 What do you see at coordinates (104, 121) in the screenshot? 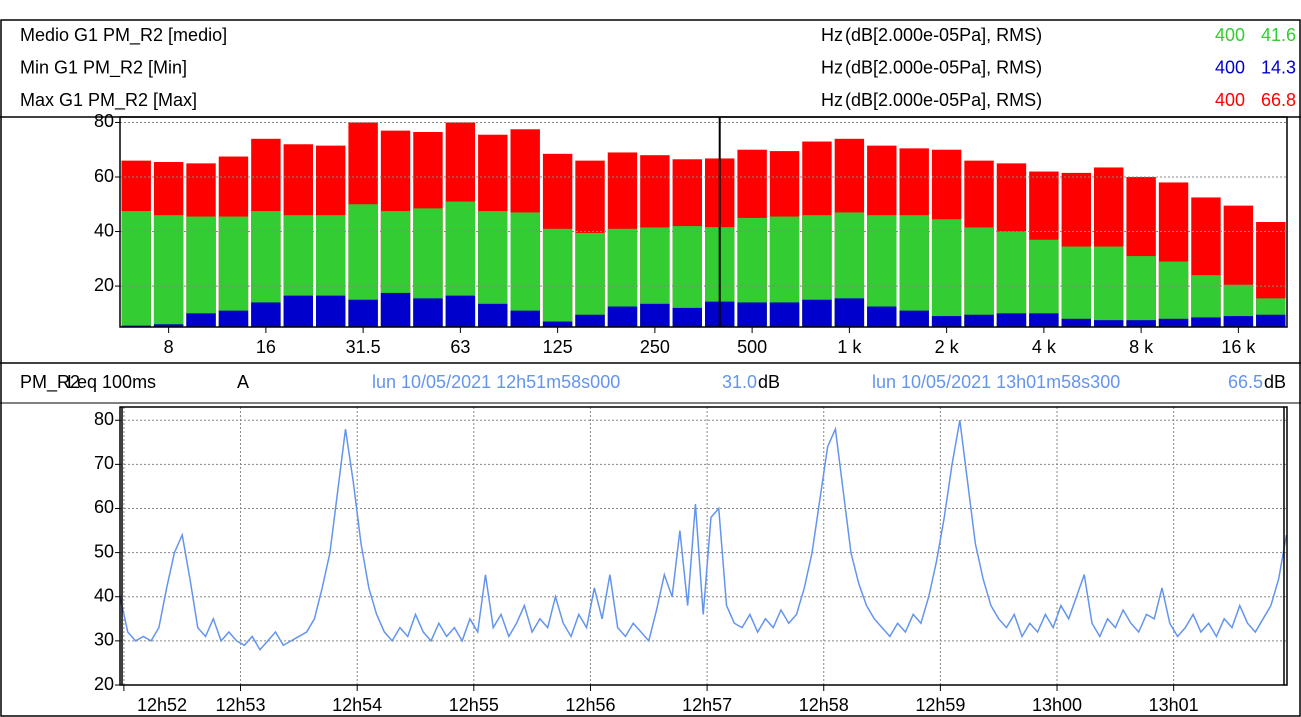
I see `y-tick-label: 80` at bounding box center [104, 121].